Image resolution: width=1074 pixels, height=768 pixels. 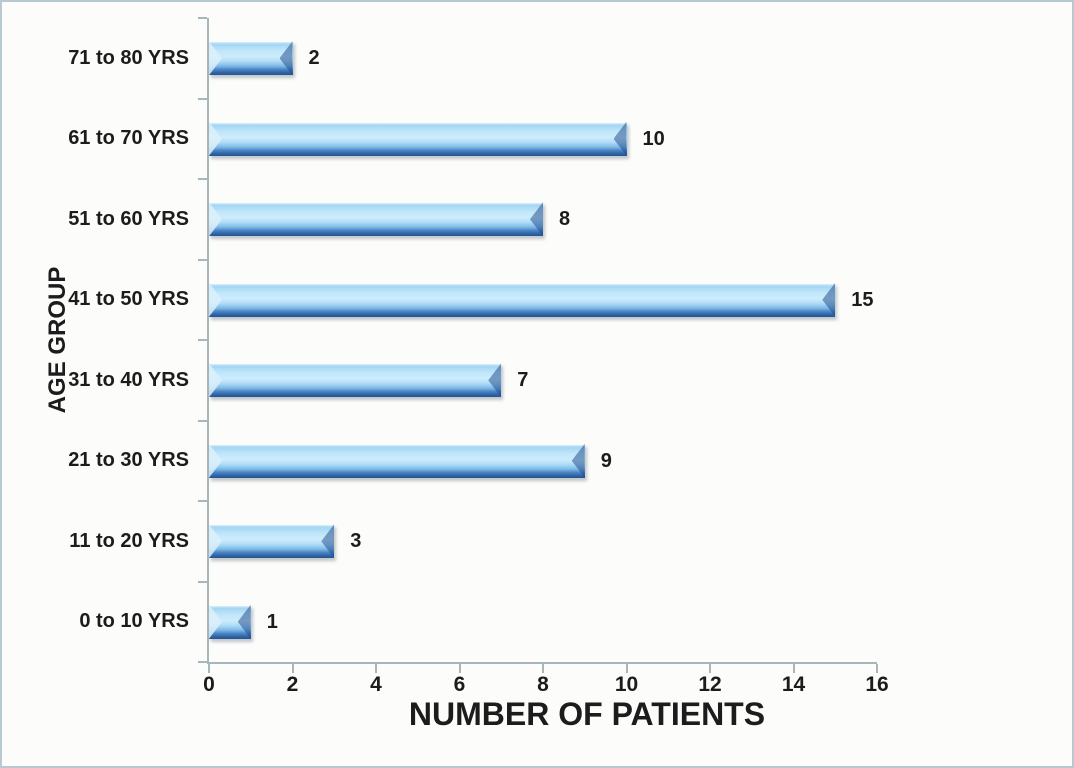 I want to click on x-tick-label: 10, so click(x=626, y=684).